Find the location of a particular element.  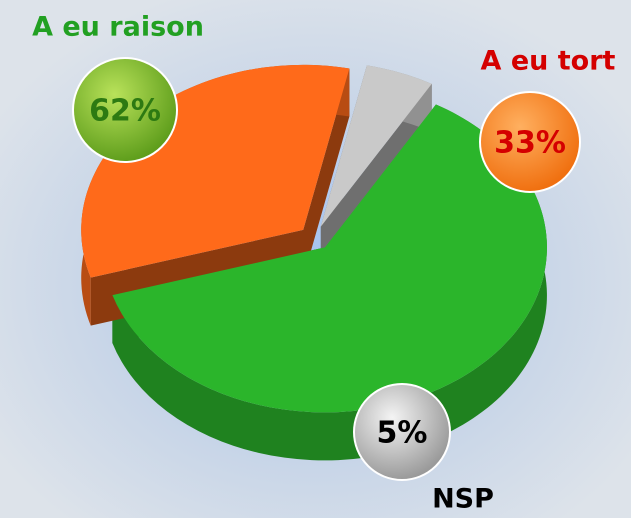

value-label: 33% is located at coordinates (530, 143).